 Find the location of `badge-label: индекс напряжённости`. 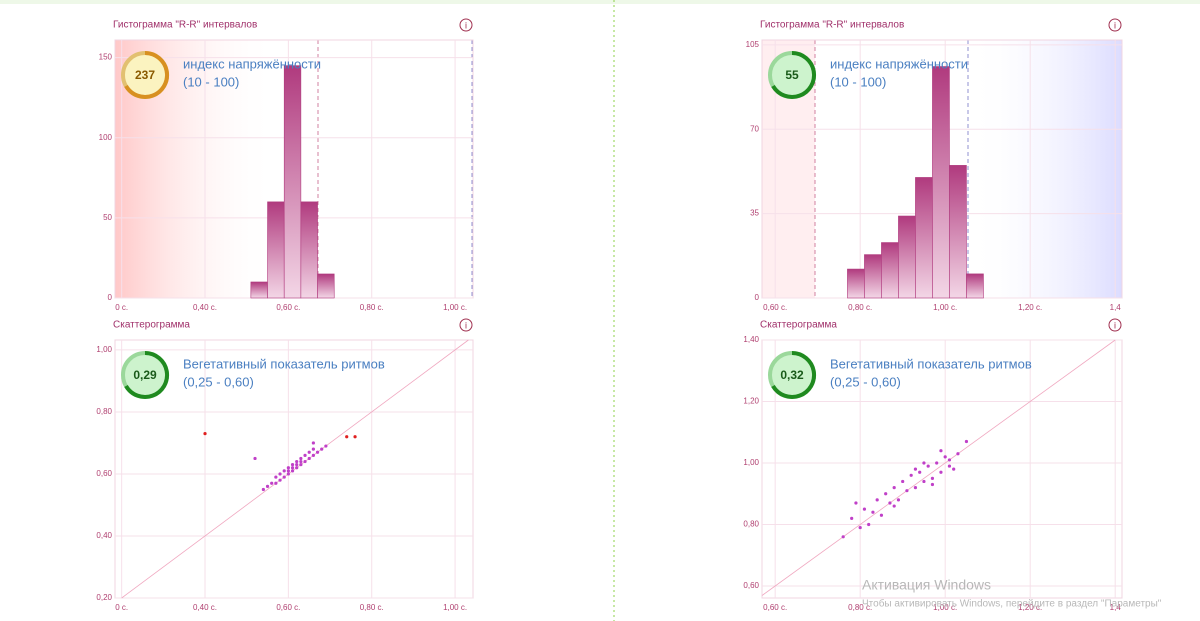

badge-label: индекс напряжённости is located at coordinates (252, 63).